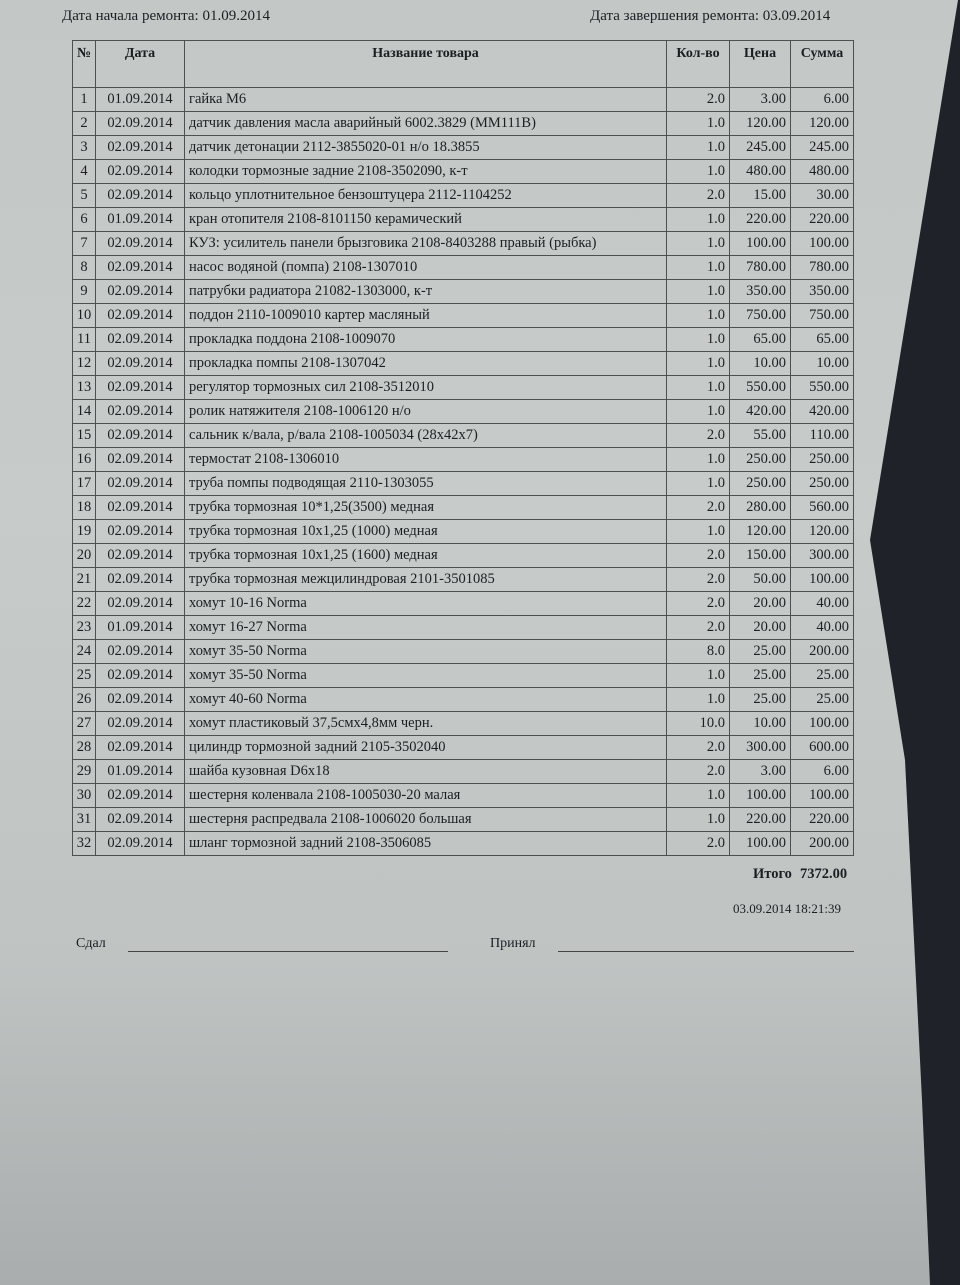 This screenshot has width=960, height=1285. What do you see at coordinates (84, 507) in the screenshot?
I see `row-number: 18` at bounding box center [84, 507].